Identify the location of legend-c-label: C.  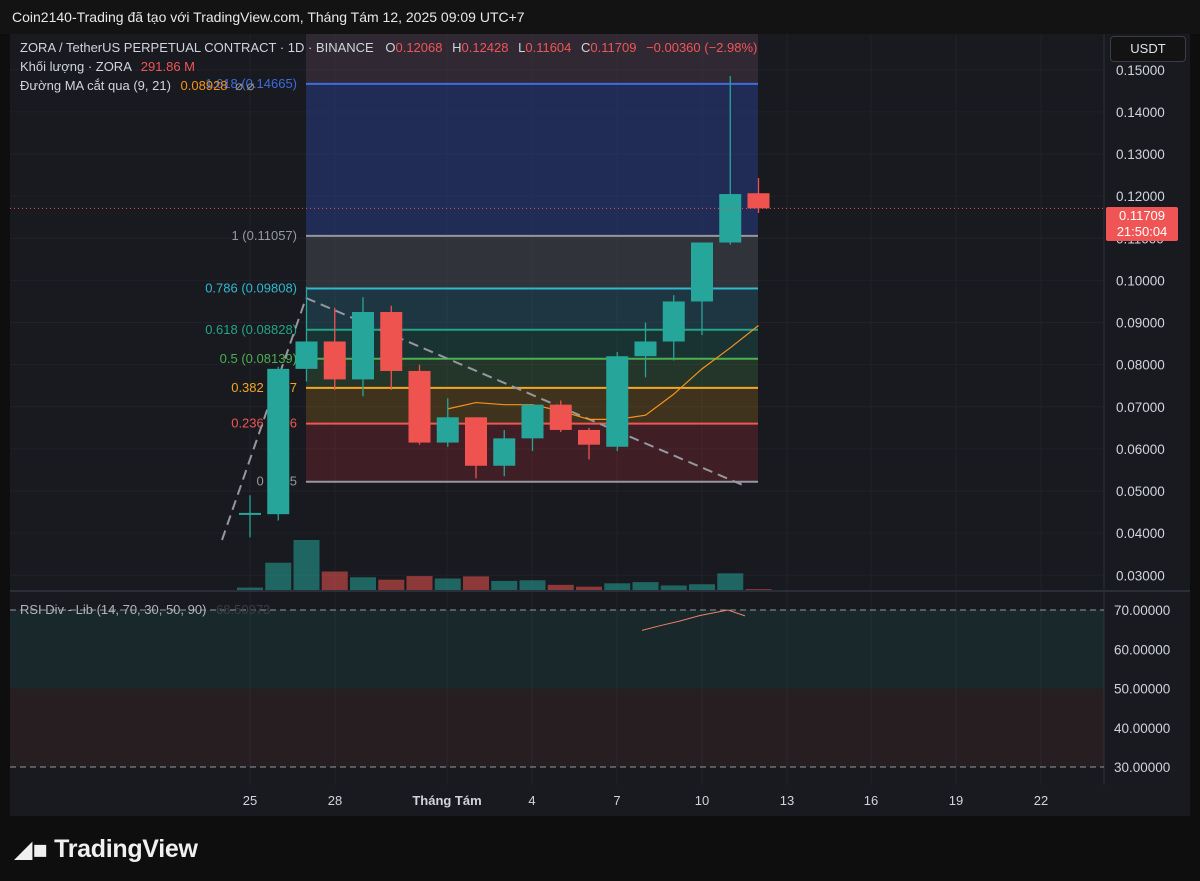
(586, 47).